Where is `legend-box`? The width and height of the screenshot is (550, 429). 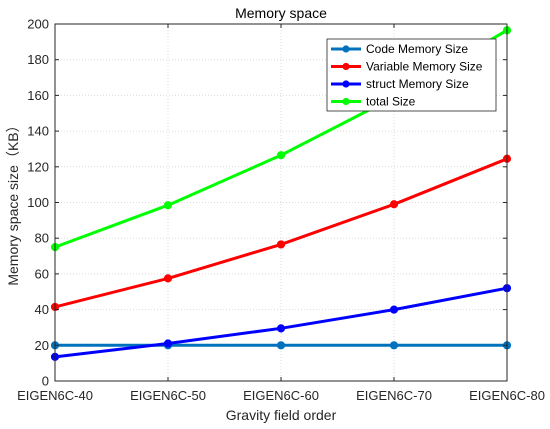
legend-box is located at coordinates (411, 75).